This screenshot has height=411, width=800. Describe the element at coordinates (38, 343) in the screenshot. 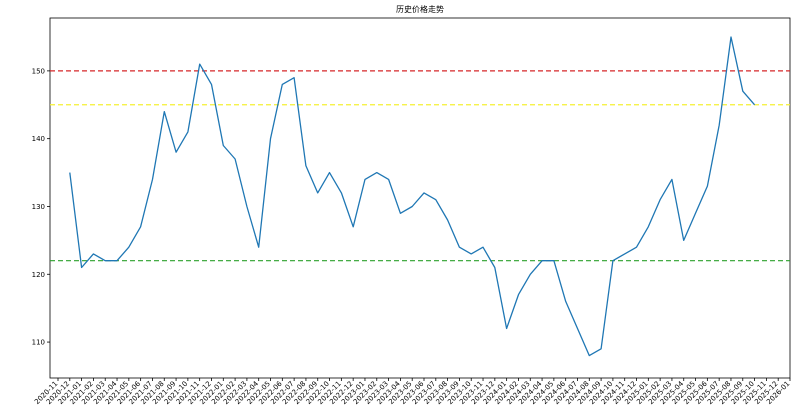

I see `y-tick-label: 110` at that location.